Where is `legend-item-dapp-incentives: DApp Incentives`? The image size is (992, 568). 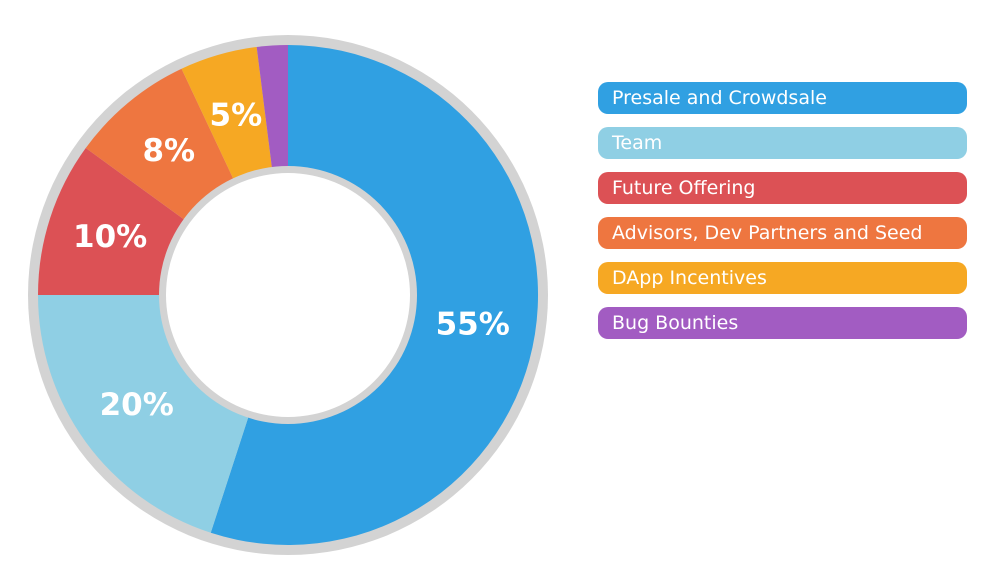 legend-item-dapp-incentives: DApp Incentives is located at coordinates (782, 278).